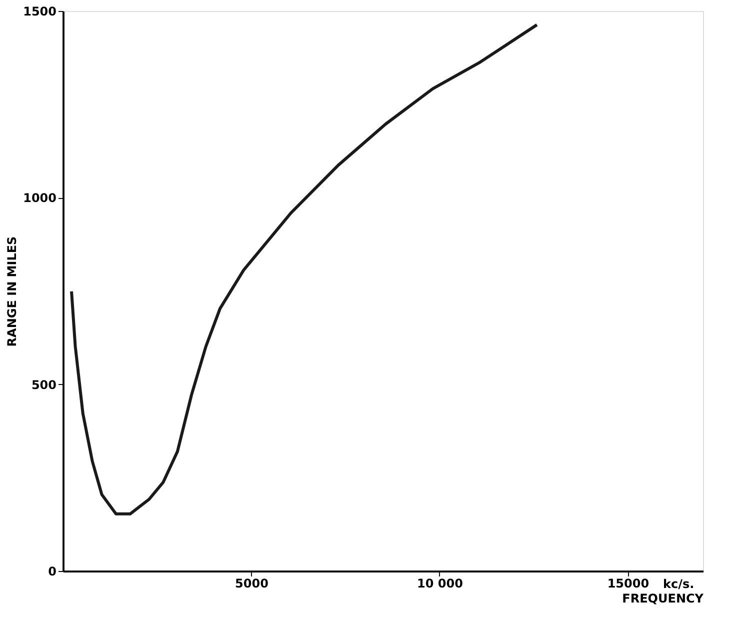 The width and height of the screenshot is (744, 637). Describe the element at coordinates (440, 583) in the screenshot. I see `x-tick-label: 10 000` at that location.